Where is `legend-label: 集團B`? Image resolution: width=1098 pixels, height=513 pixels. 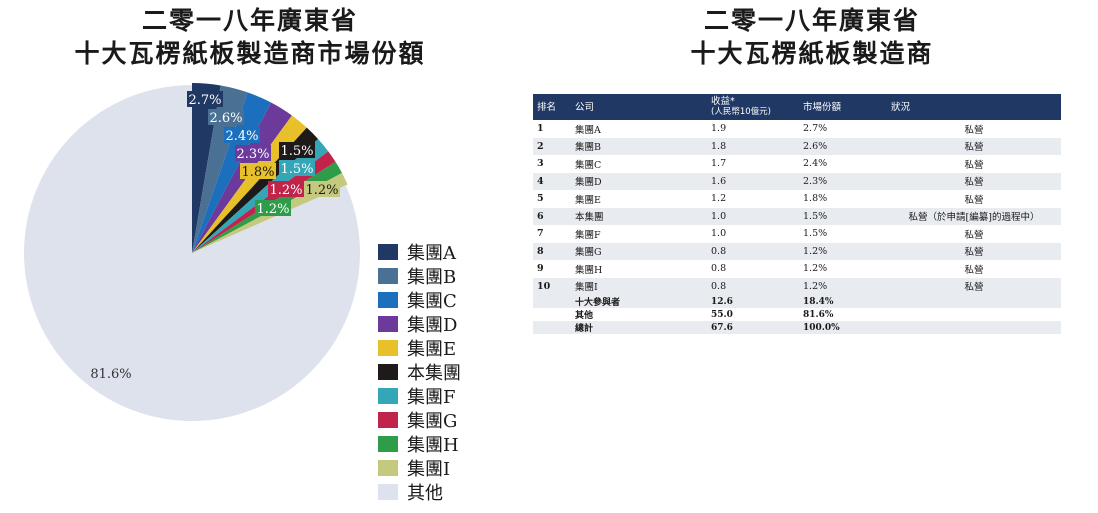
legend-label: 集團B is located at coordinates (432, 277).